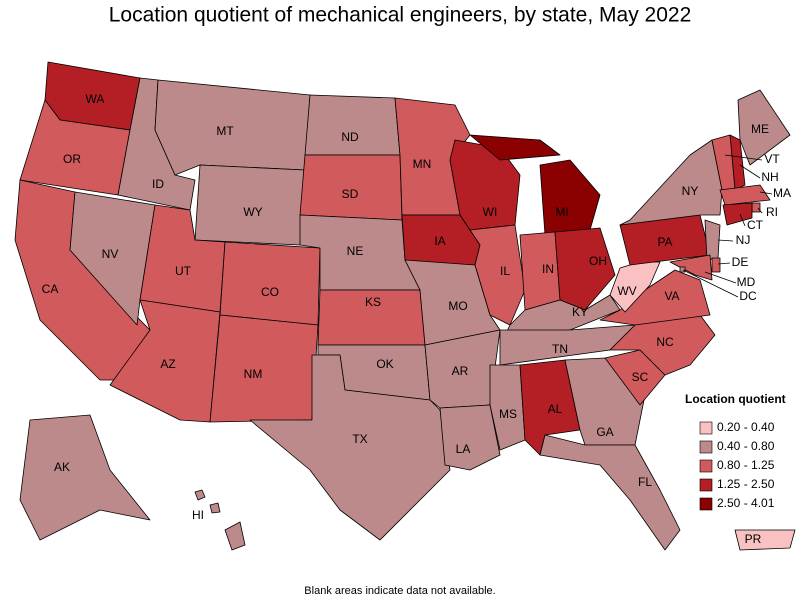 This screenshot has height=600, width=800. Describe the element at coordinates (183, 271) in the screenshot. I see `state-label: UT` at that location.